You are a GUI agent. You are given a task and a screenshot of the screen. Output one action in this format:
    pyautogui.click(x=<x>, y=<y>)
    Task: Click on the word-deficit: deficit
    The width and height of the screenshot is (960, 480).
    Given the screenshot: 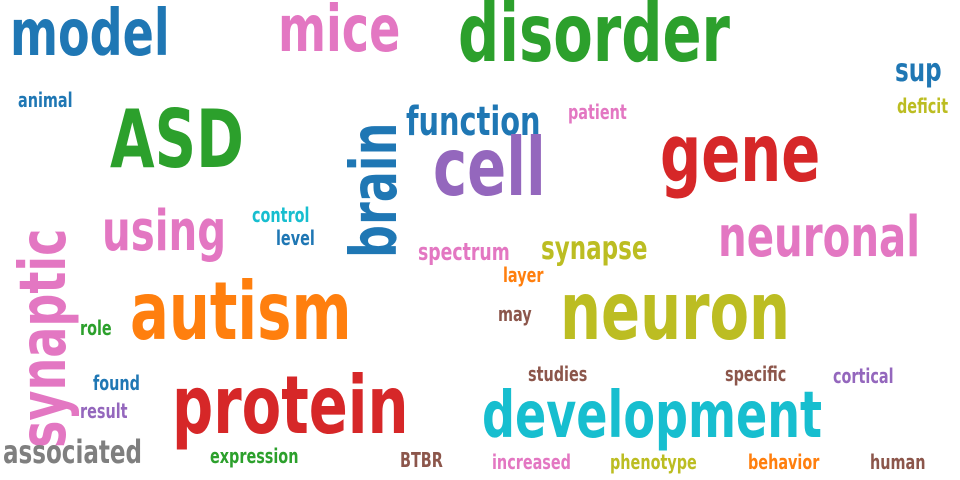 What is the action you would take?
    pyautogui.click(x=923, y=106)
    